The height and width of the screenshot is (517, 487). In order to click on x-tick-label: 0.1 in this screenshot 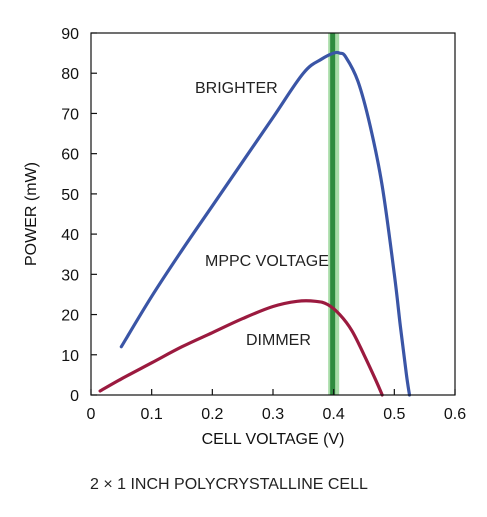, I will do `click(152, 414)`.